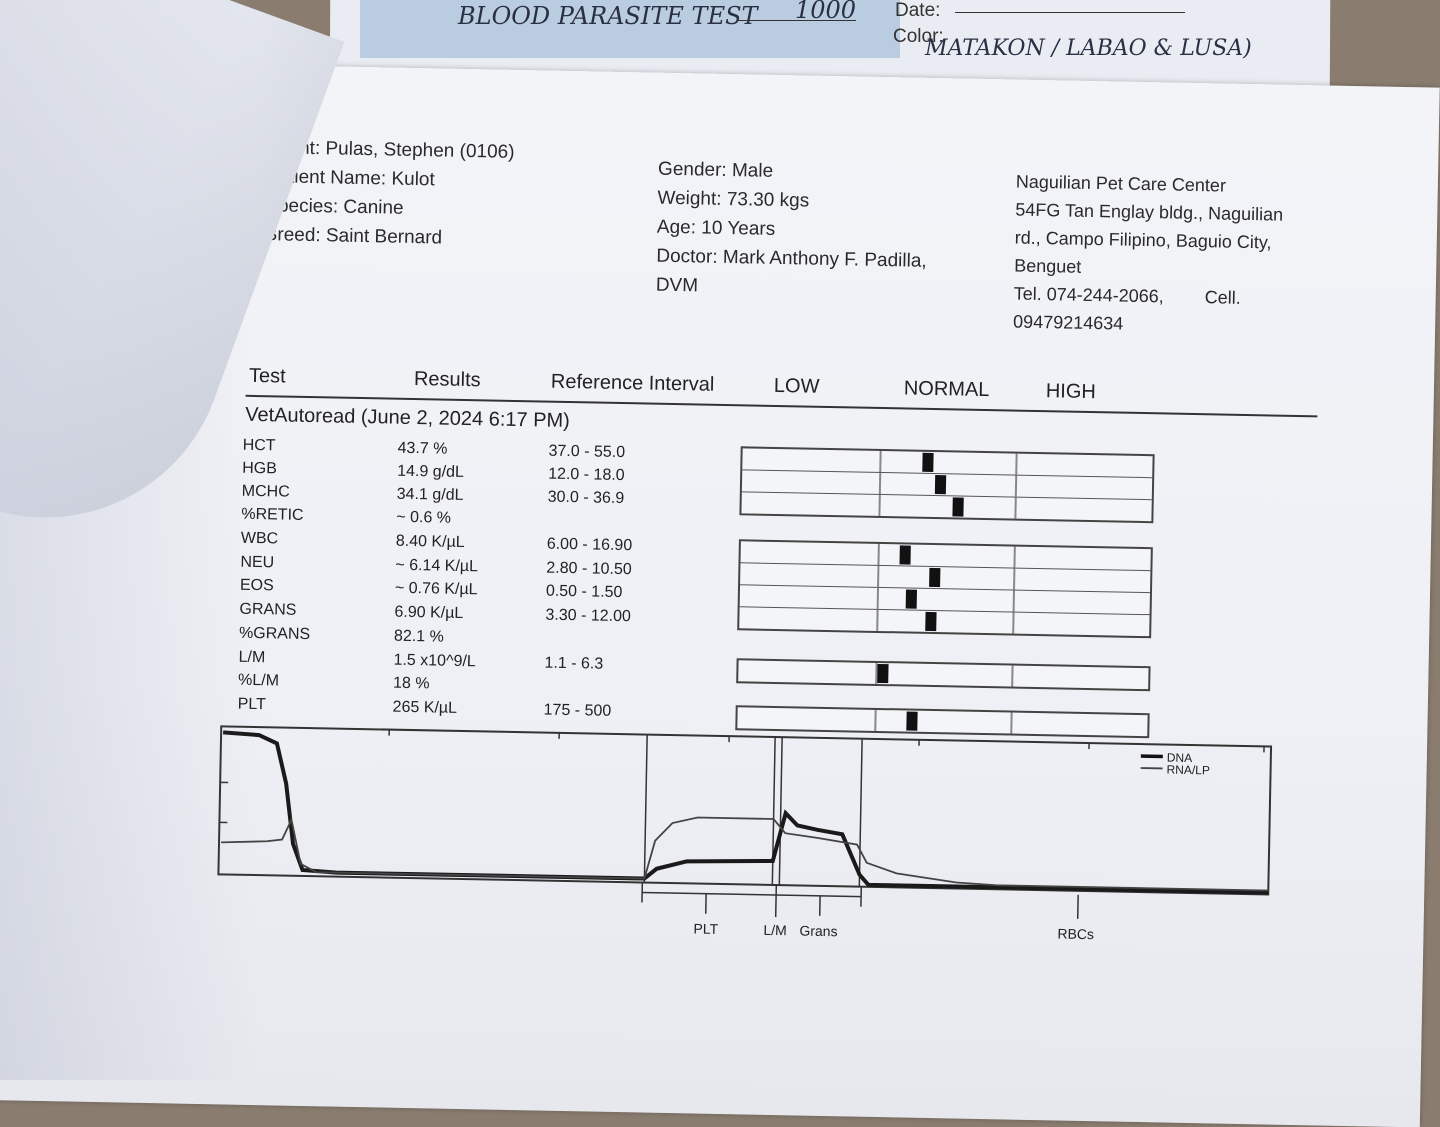 Image resolution: width=1440 pixels, height=1127 pixels. What do you see at coordinates (590, 546) in the screenshot?
I see `test-reference: 6.00 - 16.90` at bounding box center [590, 546].